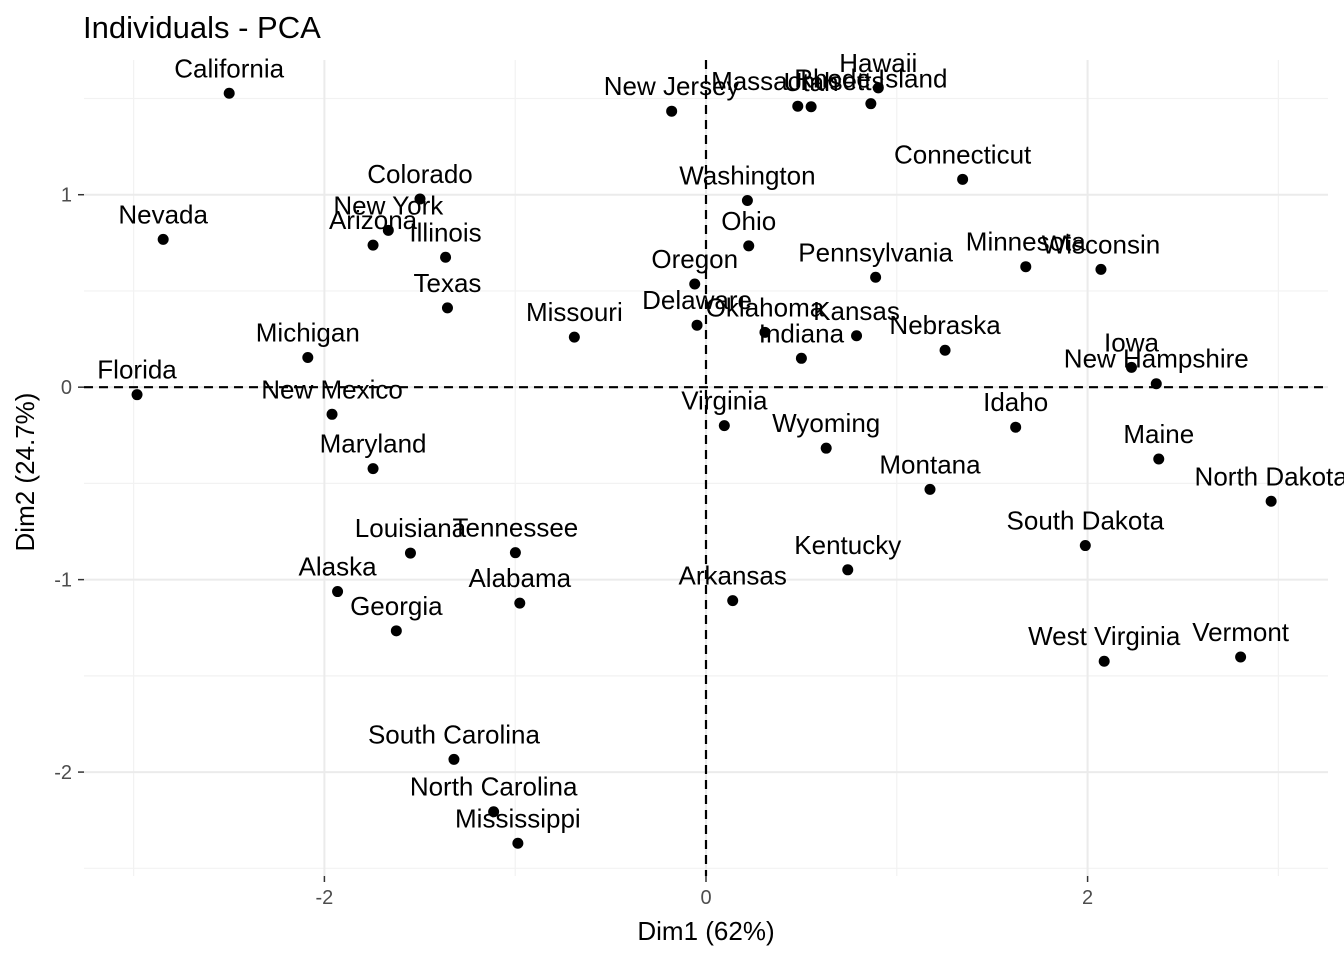 The image size is (1344, 960). Describe the element at coordinates (802, 333) in the screenshot. I see `point-label: Indiana` at that location.